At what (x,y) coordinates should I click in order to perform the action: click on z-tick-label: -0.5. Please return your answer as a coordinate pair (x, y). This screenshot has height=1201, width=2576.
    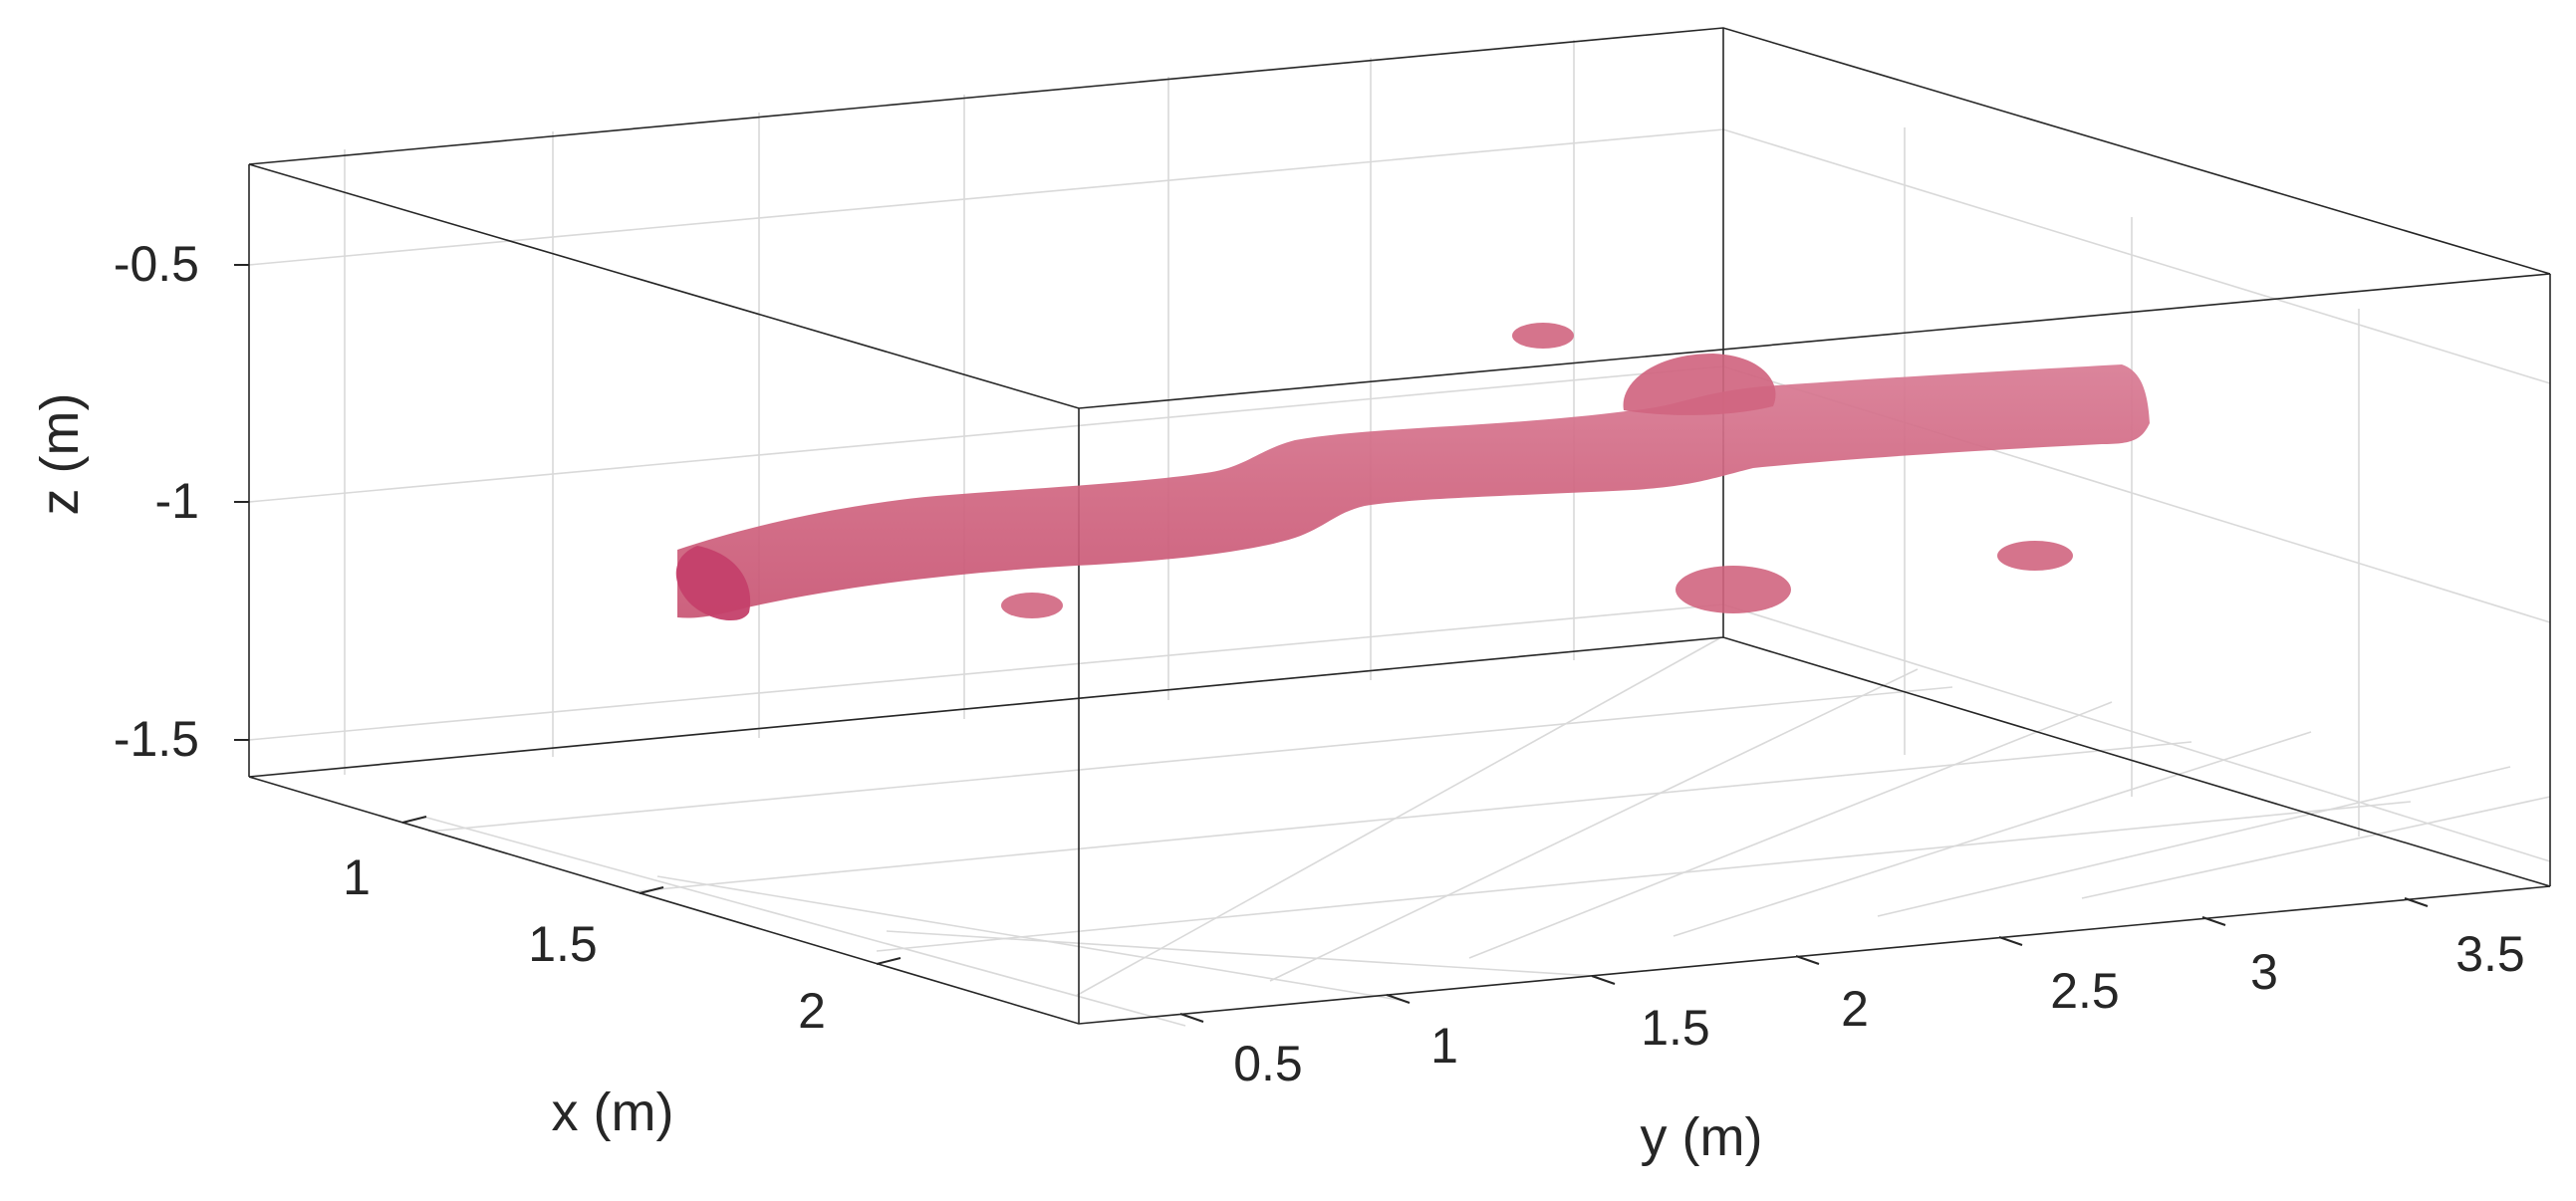
    Looking at the image, I should click on (156, 264).